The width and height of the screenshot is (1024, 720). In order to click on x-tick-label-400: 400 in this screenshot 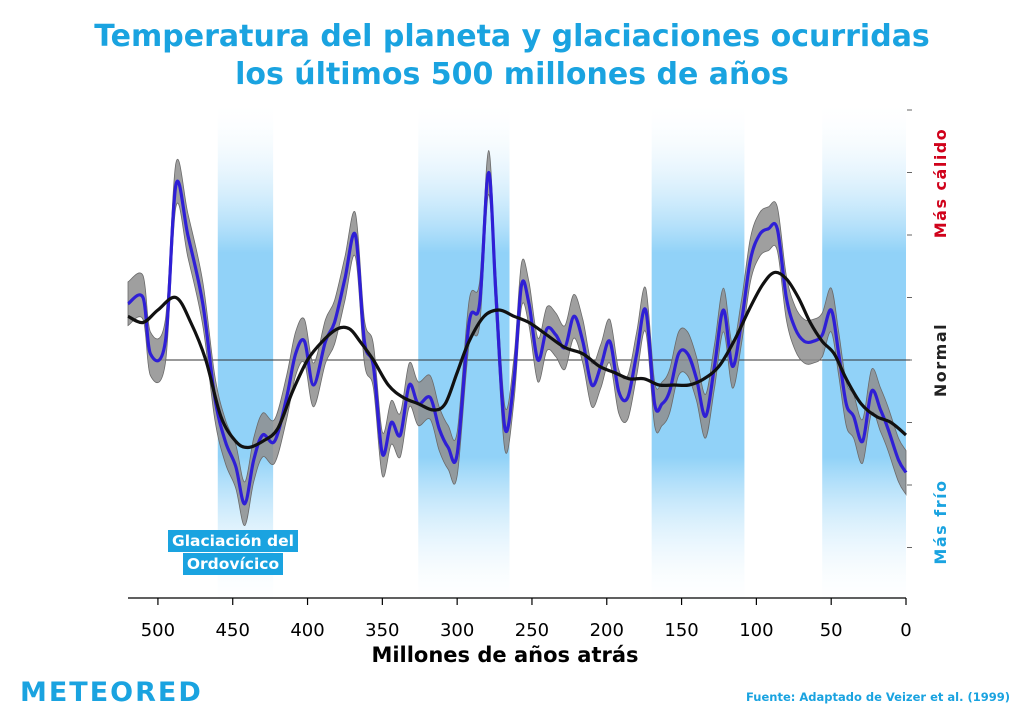, I will do `click(307, 630)`.